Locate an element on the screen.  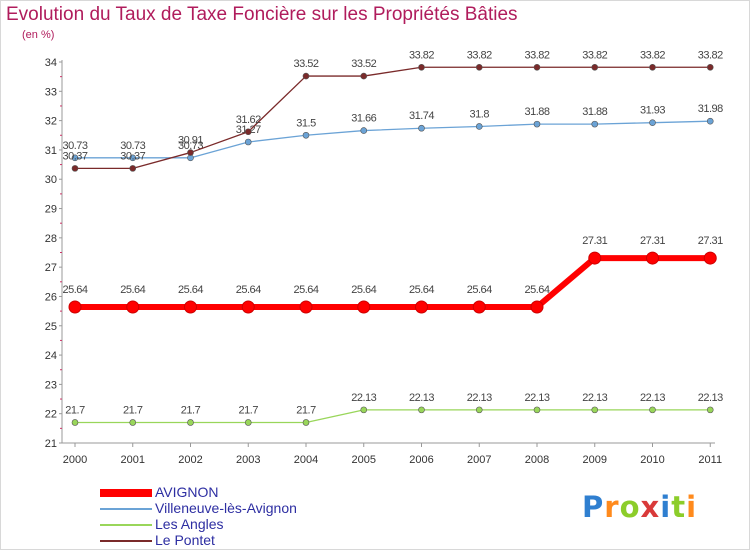
logo-letter: P is located at coordinates (593, 507).